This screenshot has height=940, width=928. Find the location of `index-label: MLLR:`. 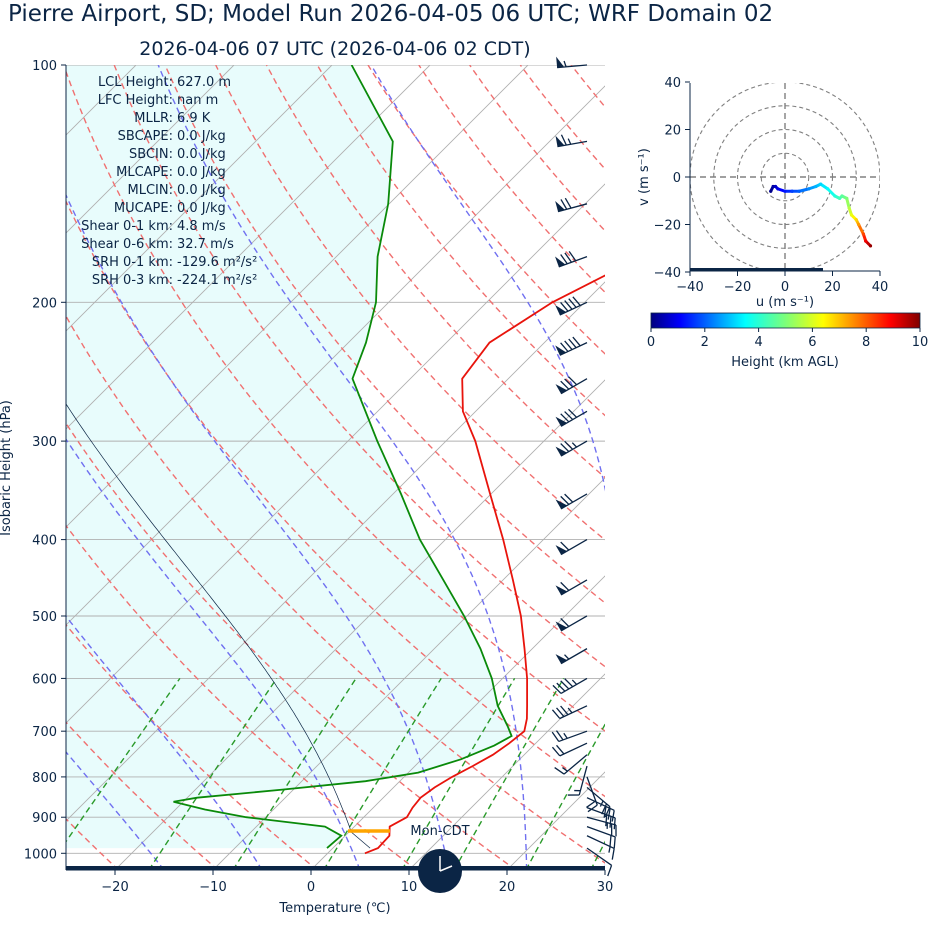

index-label: MLLR: is located at coordinates (153, 118).